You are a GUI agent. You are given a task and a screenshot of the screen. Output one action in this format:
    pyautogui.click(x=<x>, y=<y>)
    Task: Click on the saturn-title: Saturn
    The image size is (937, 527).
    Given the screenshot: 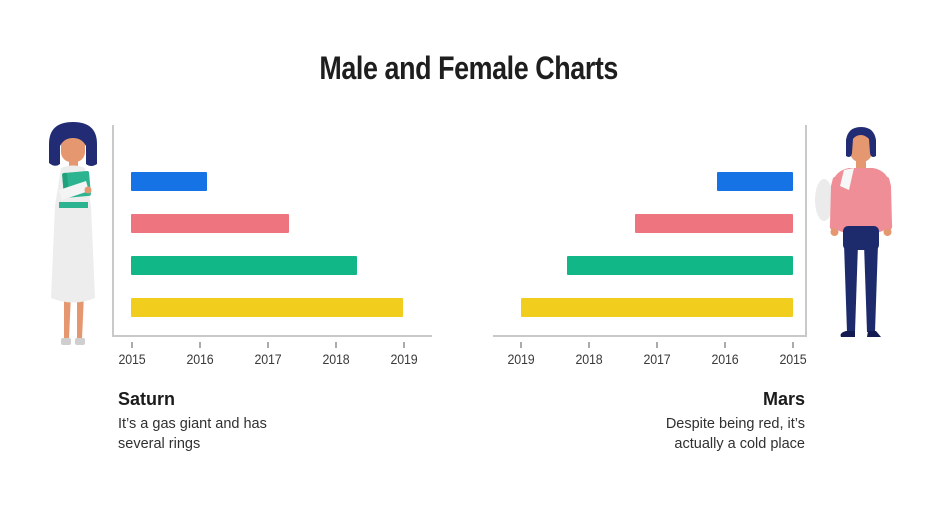 What is the action you would take?
    pyautogui.click(x=147, y=399)
    